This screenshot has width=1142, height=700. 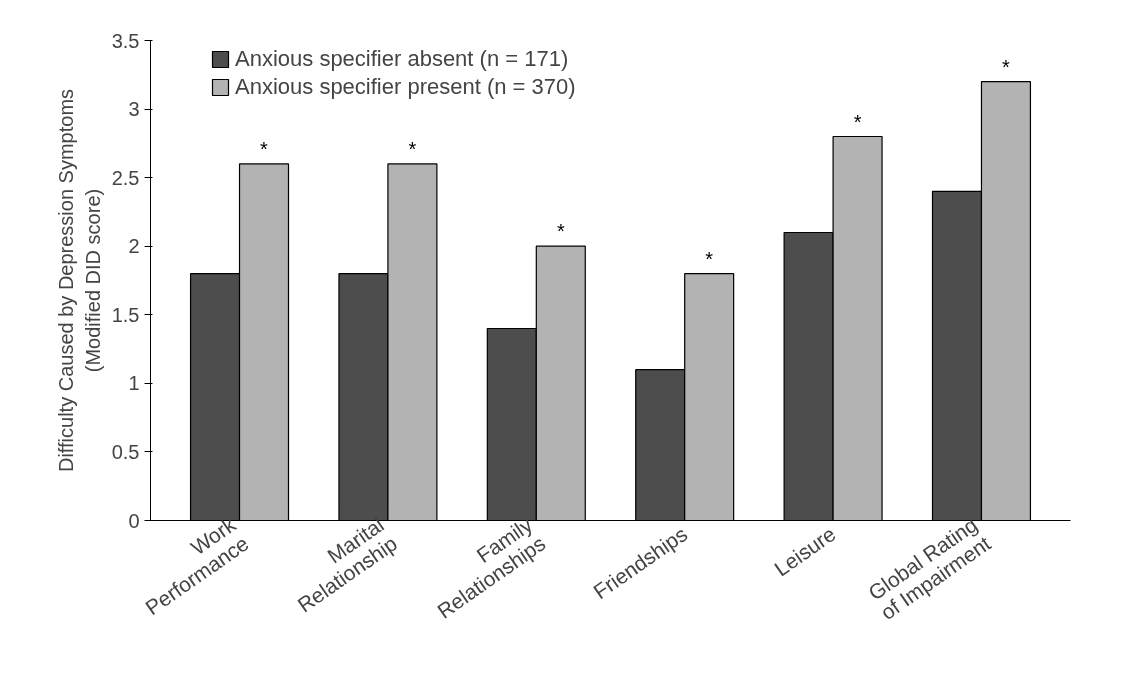 I want to click on y-tick-label: 3, so click(x=134, y=109).